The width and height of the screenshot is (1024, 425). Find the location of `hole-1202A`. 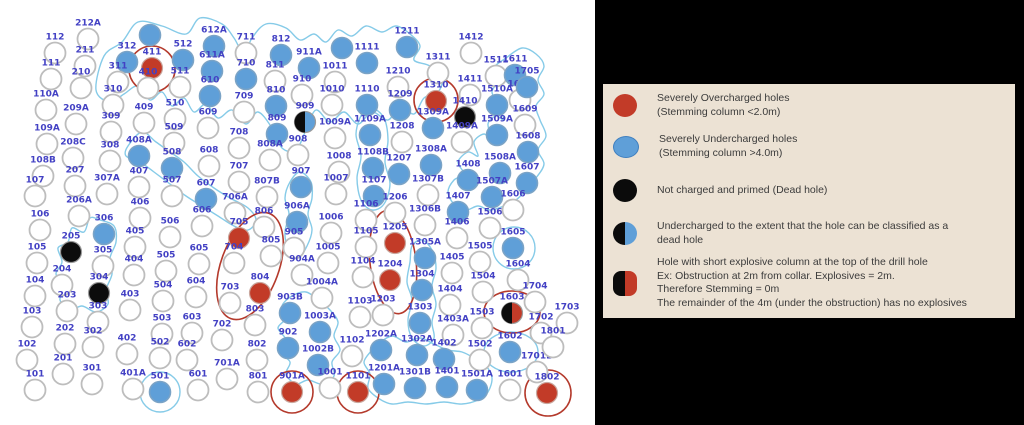

hole-1202A is located at coordinates (381, 350).